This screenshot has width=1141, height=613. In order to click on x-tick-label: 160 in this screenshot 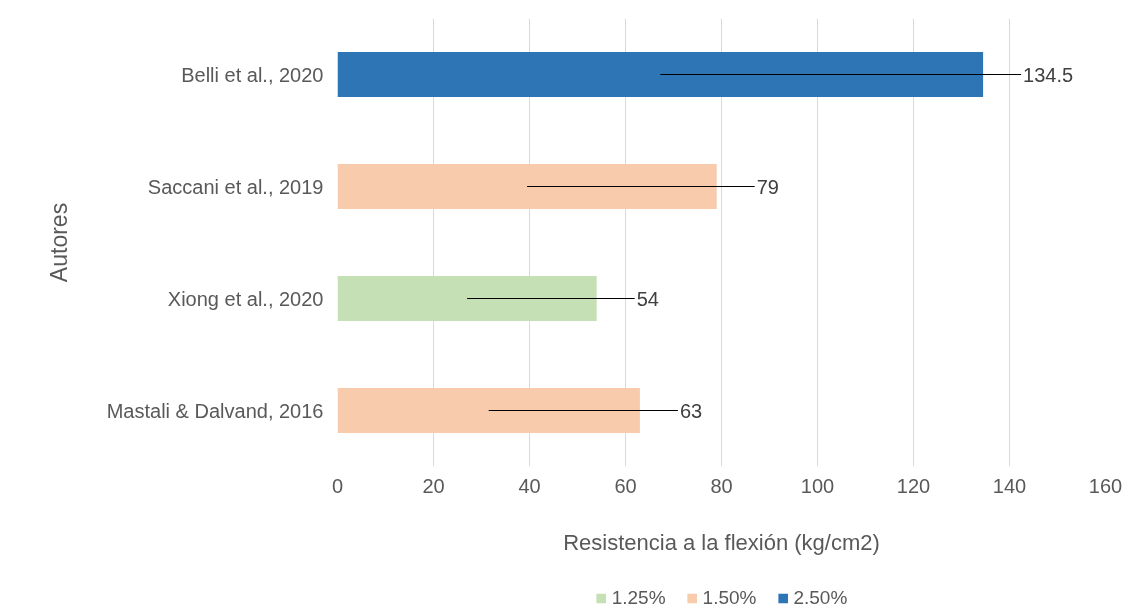, I will do `click(1105, 485)`.